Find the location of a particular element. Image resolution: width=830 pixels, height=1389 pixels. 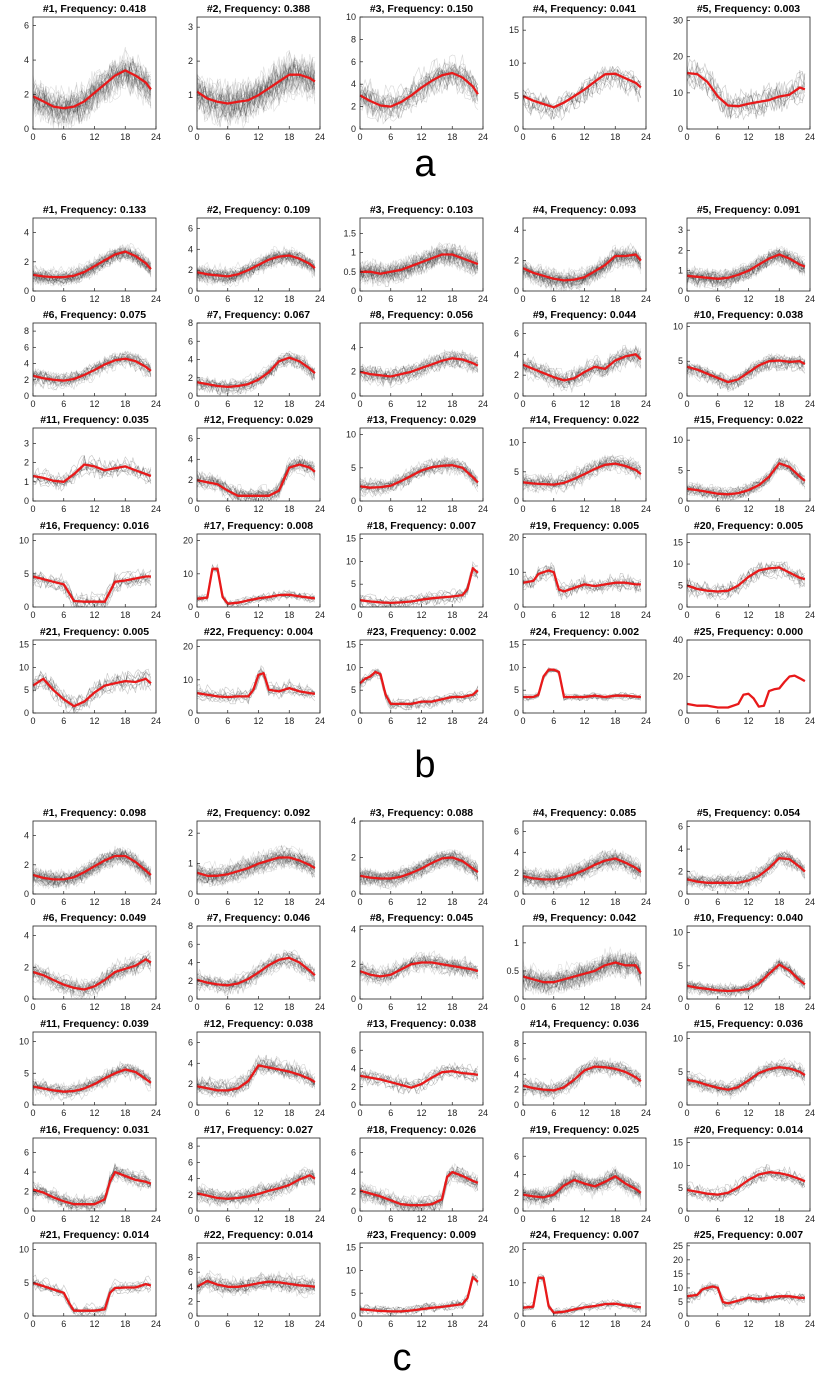

subplot-title: #15, Frequency: 0.022 is located at coordinates (748, 420).